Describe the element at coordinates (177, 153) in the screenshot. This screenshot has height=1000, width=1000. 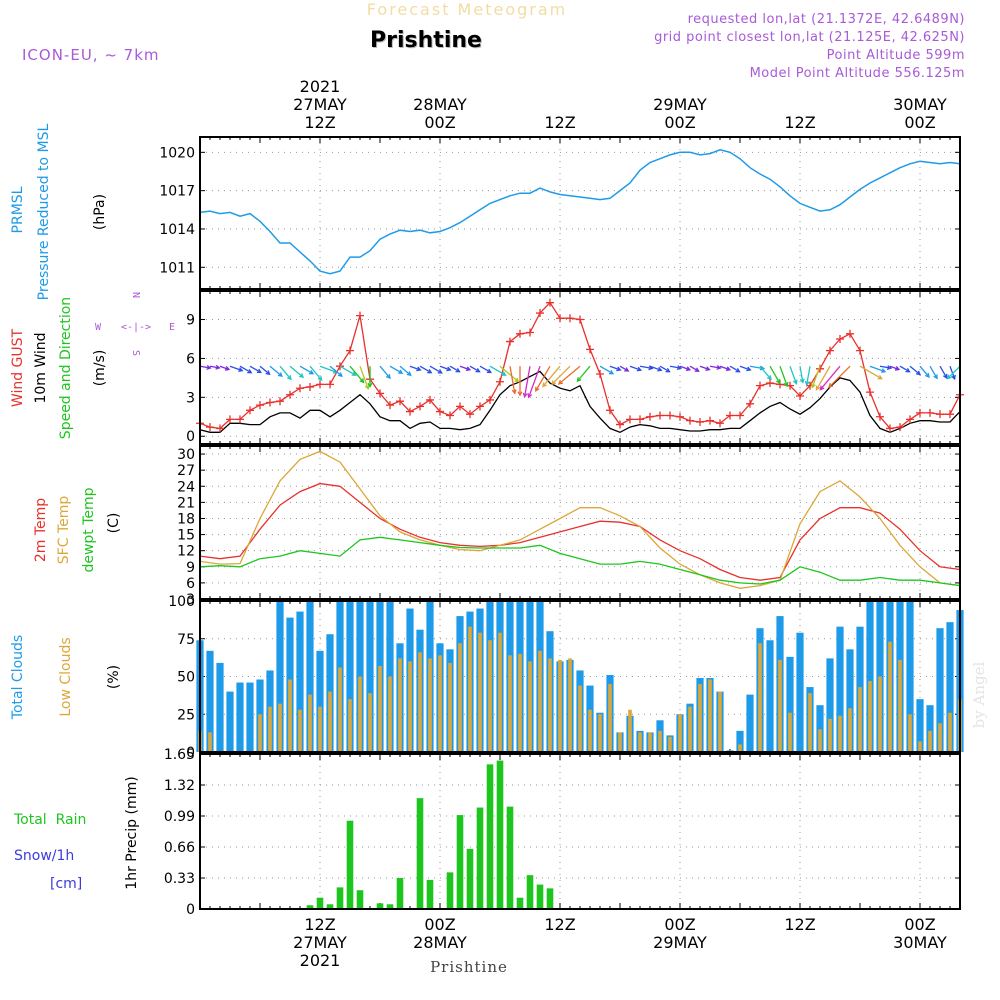
I see `y-tick-label: 1020` at that location.